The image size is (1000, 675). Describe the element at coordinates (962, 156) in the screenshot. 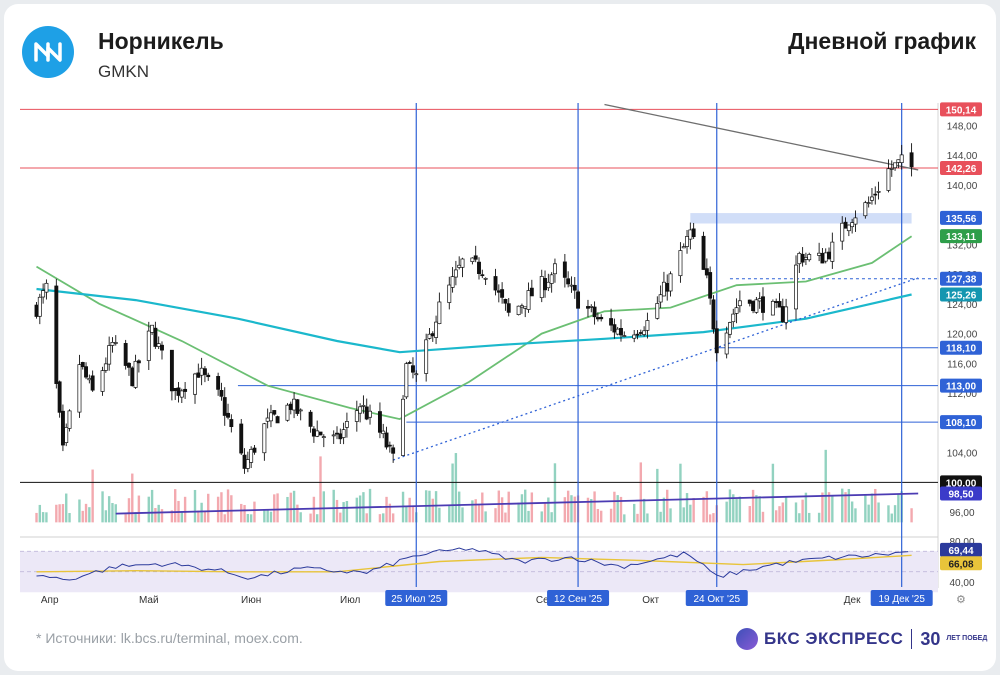

I see `price-tick-label: 144,00` at that location.